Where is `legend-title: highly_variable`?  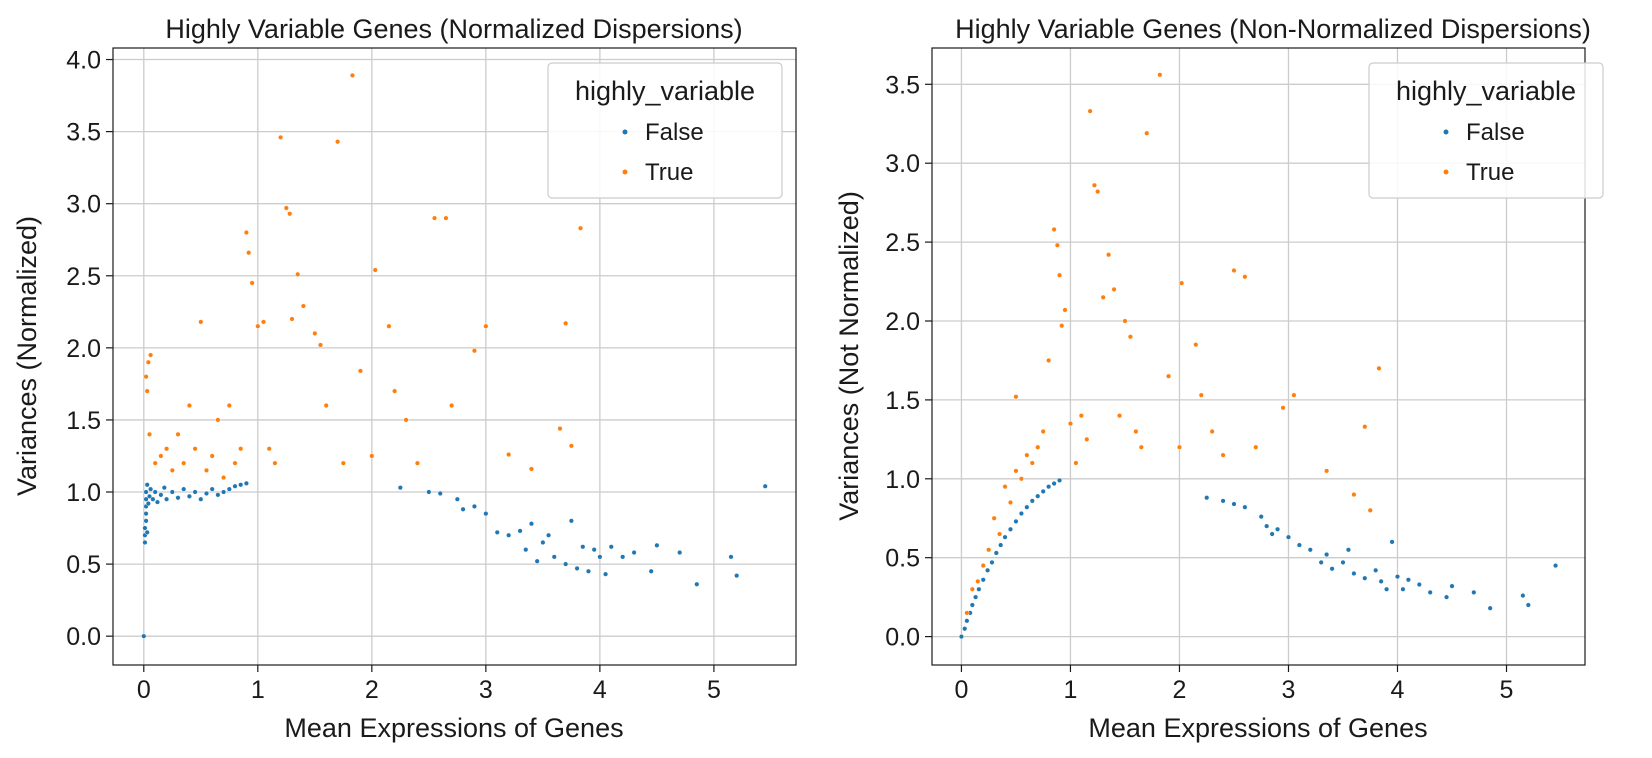 legend-title: highly_variable is located at coordinates (1486, 91).